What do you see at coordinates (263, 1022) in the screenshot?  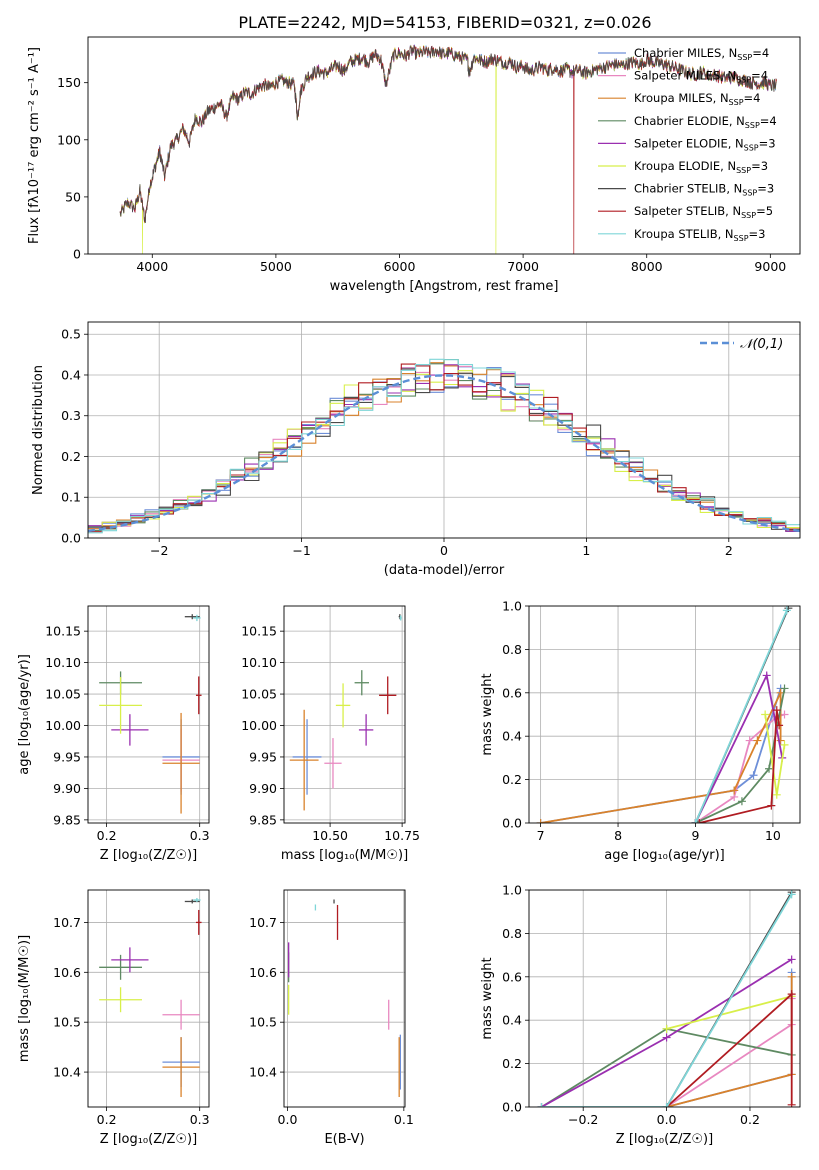 I see `y-tick-label: 10.5` at bounding box center [263, 1022].